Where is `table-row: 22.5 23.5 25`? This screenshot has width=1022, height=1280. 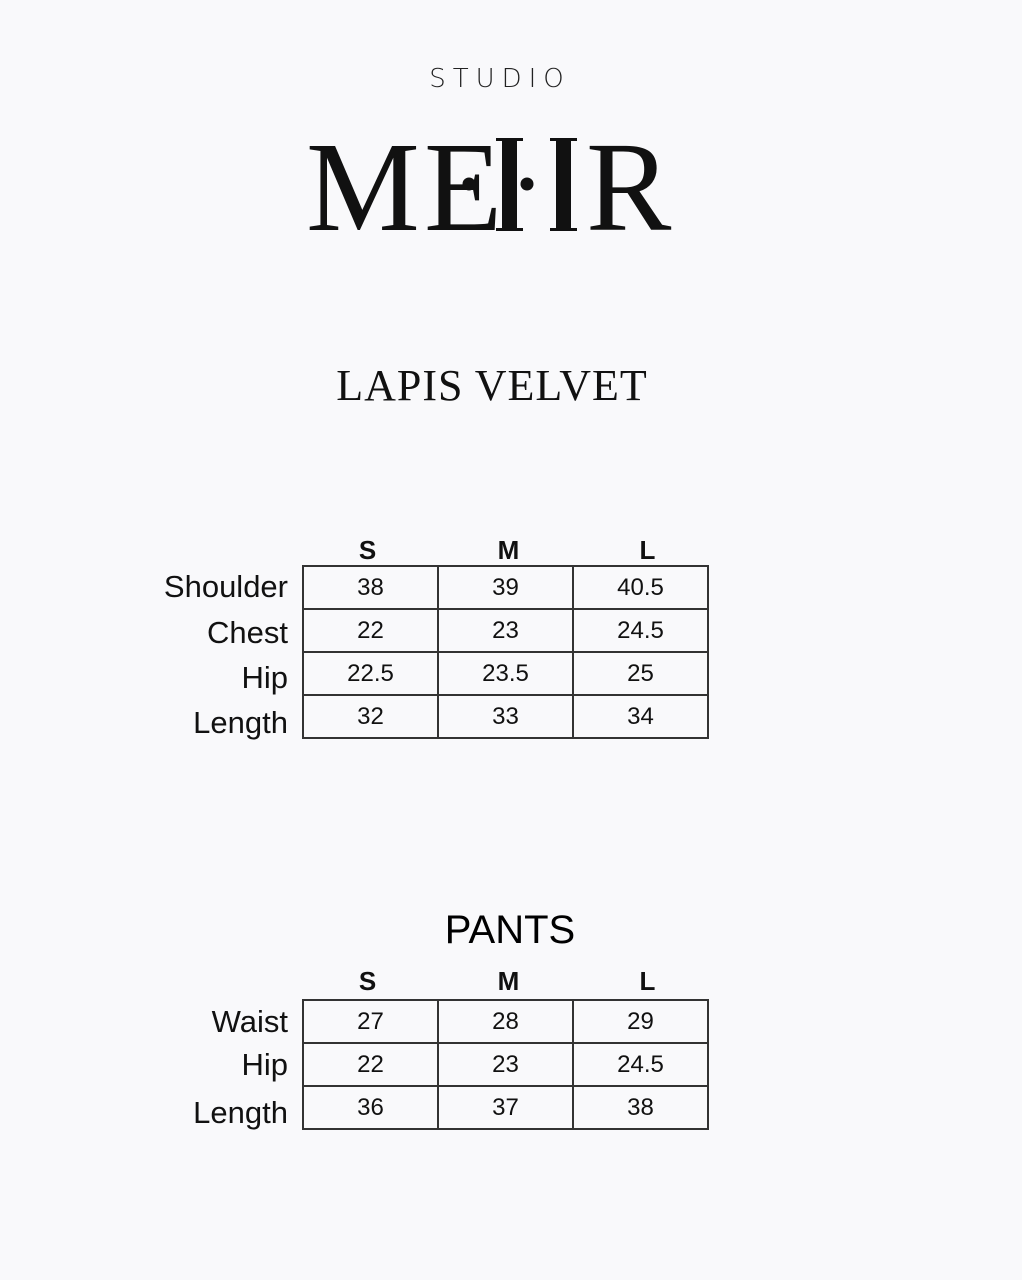
table-row: 22.5 23.5 25 is located at coordinates (505, 673).